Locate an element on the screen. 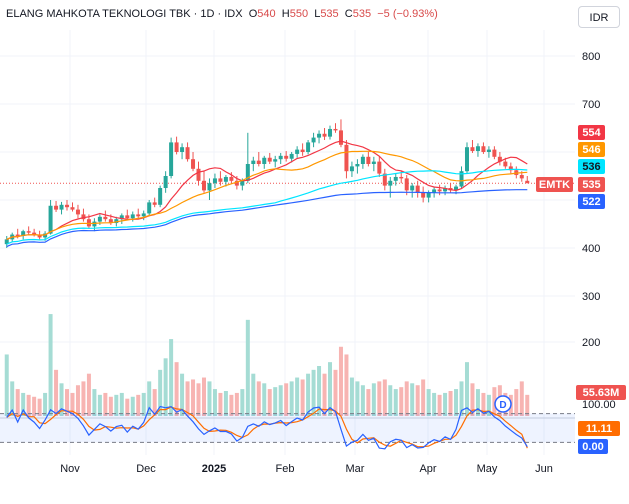 This screenshot has width=629, height=504. currency-button: IDR is located at coordinates (599, 17).